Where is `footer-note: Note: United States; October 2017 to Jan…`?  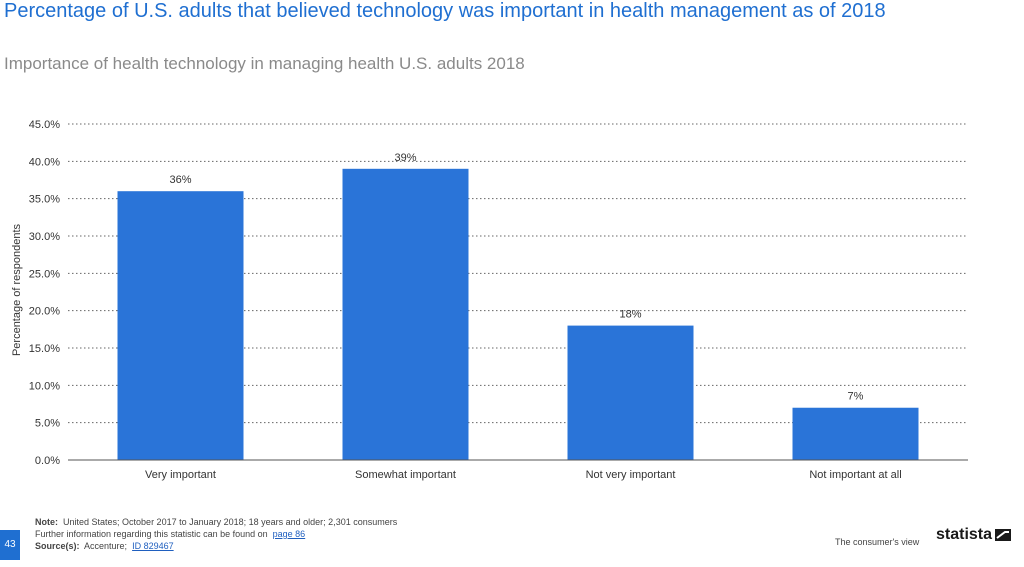 footer-note: Note: United States; October 2017 to Jan… is located at coordinates (216, 534).